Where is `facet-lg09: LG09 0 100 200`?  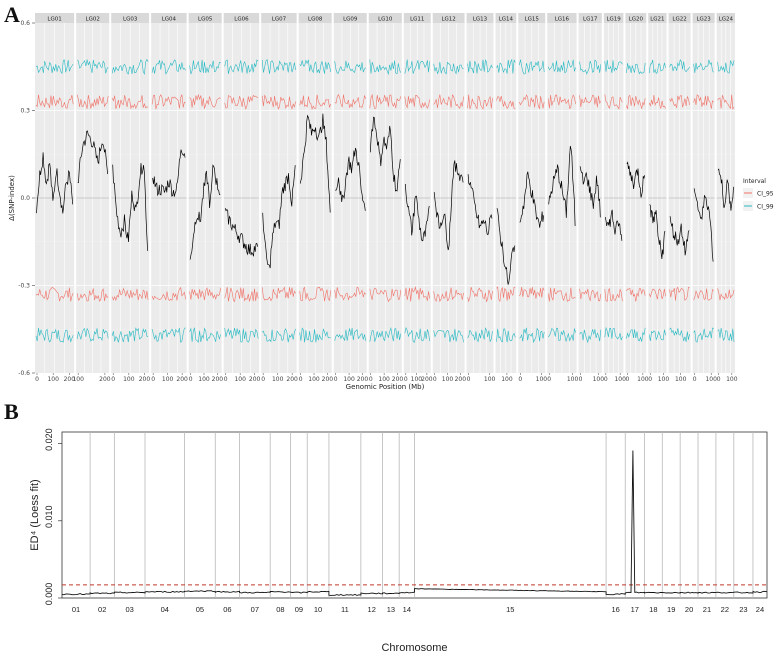
facet-lg09: LG09 0 100 200 is located at coordinates (351, 198).